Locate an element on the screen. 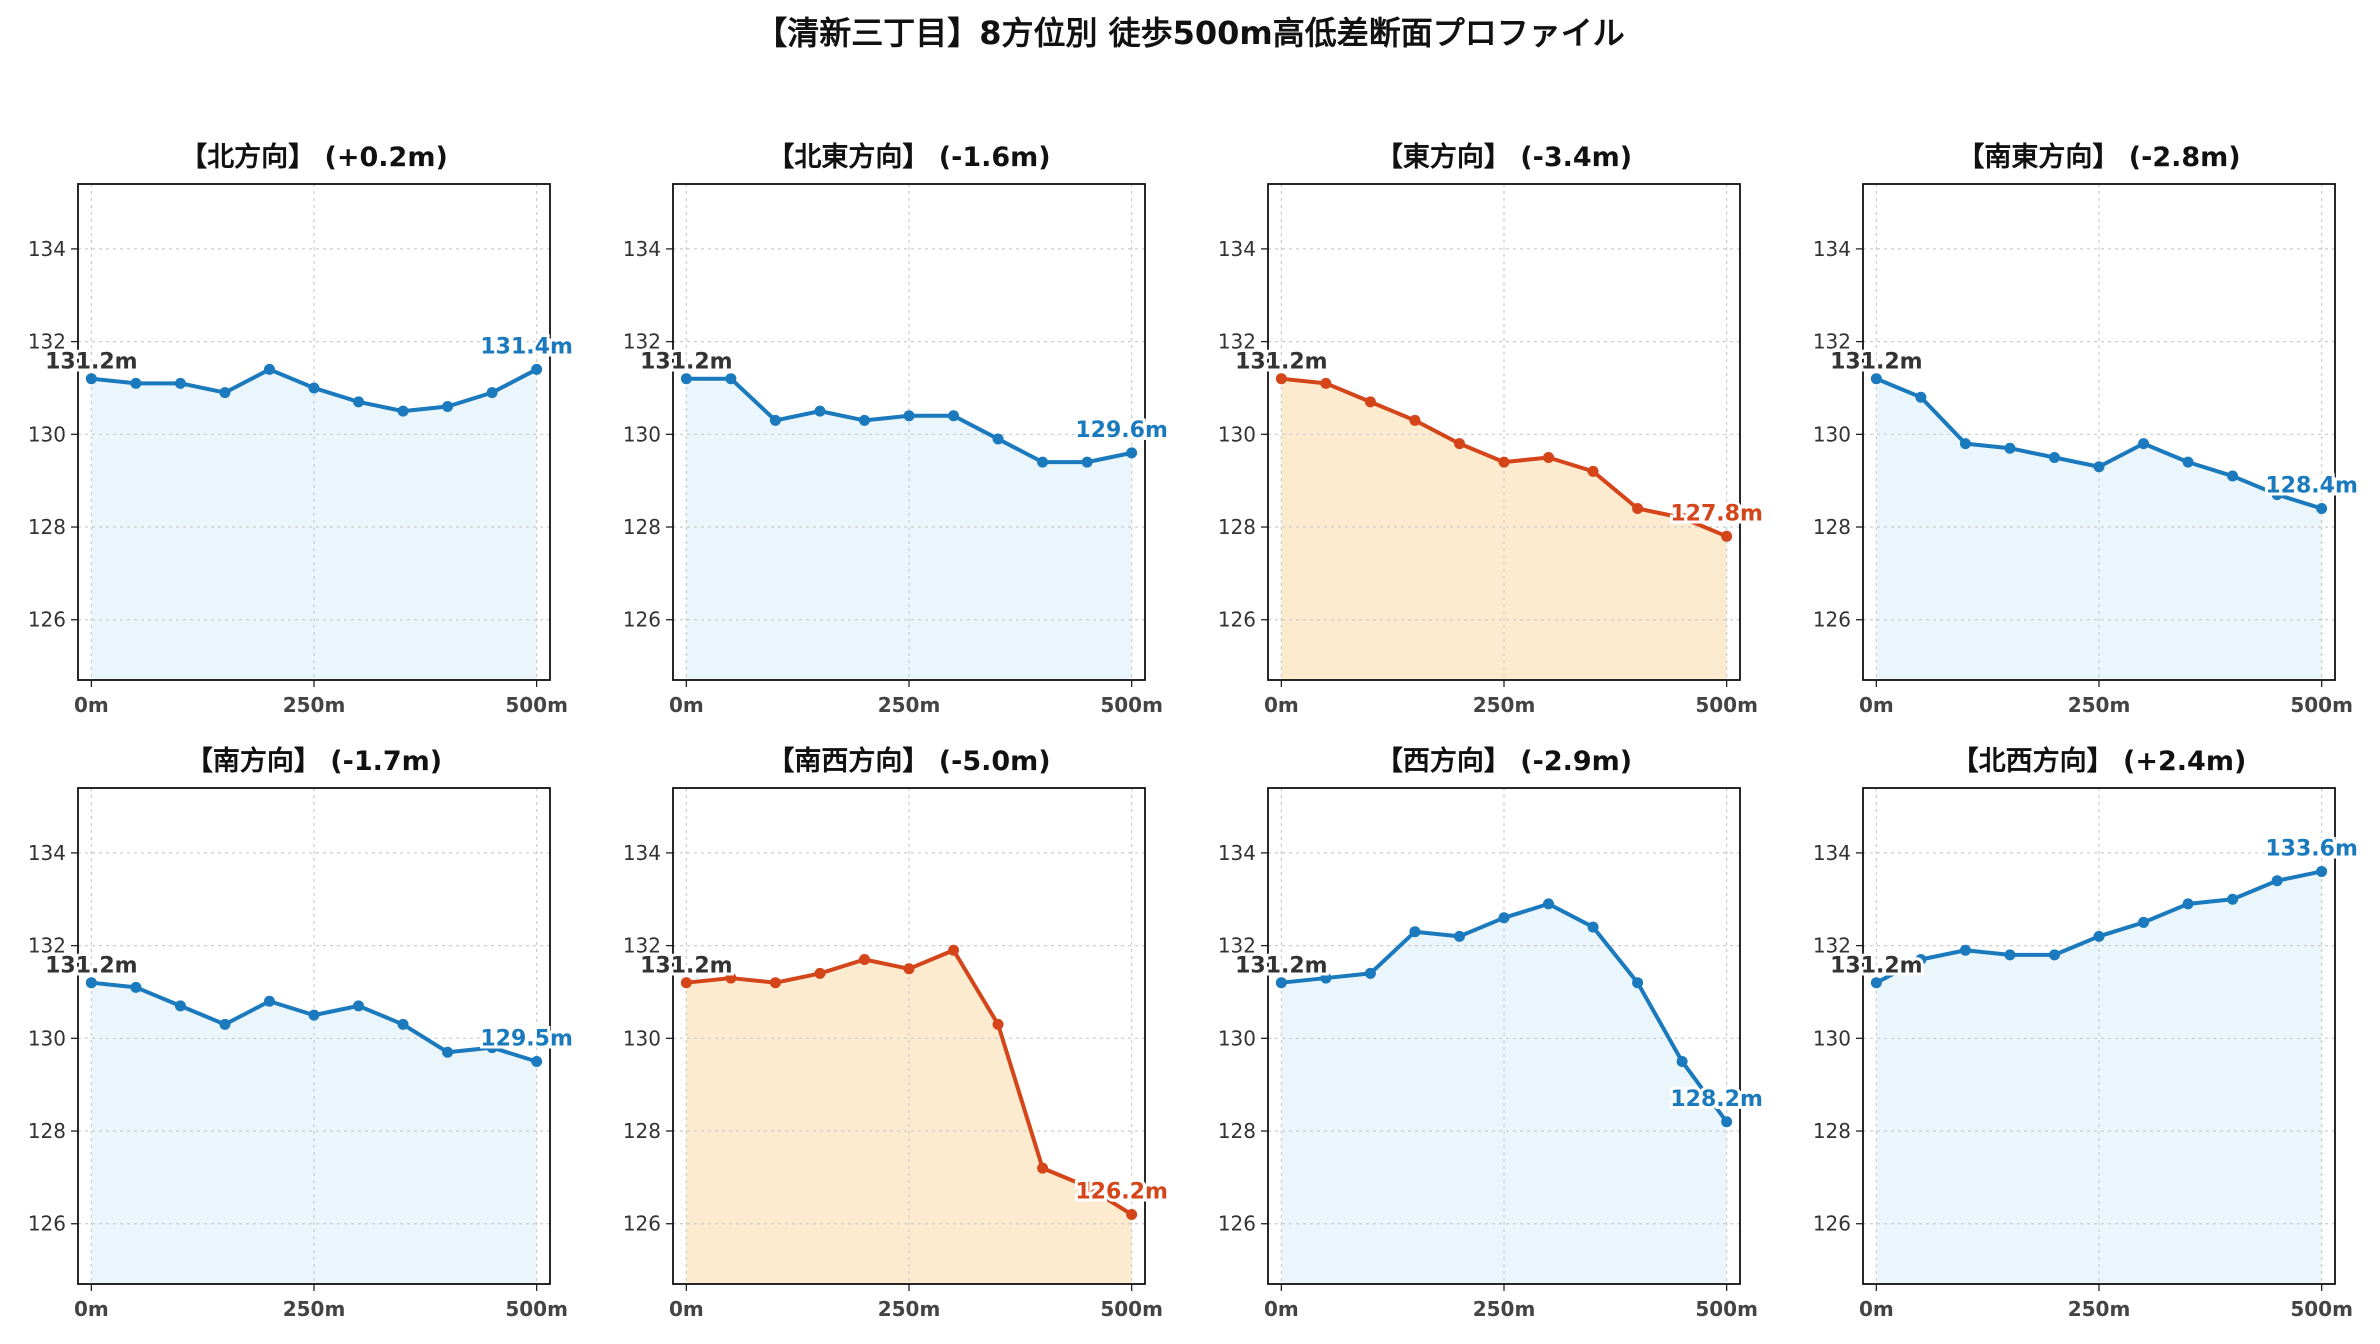 This screenshot has width=2380, height=1344. panel-title: 【東方向】 (-3.4m) is located at coordinates (1504, 157).